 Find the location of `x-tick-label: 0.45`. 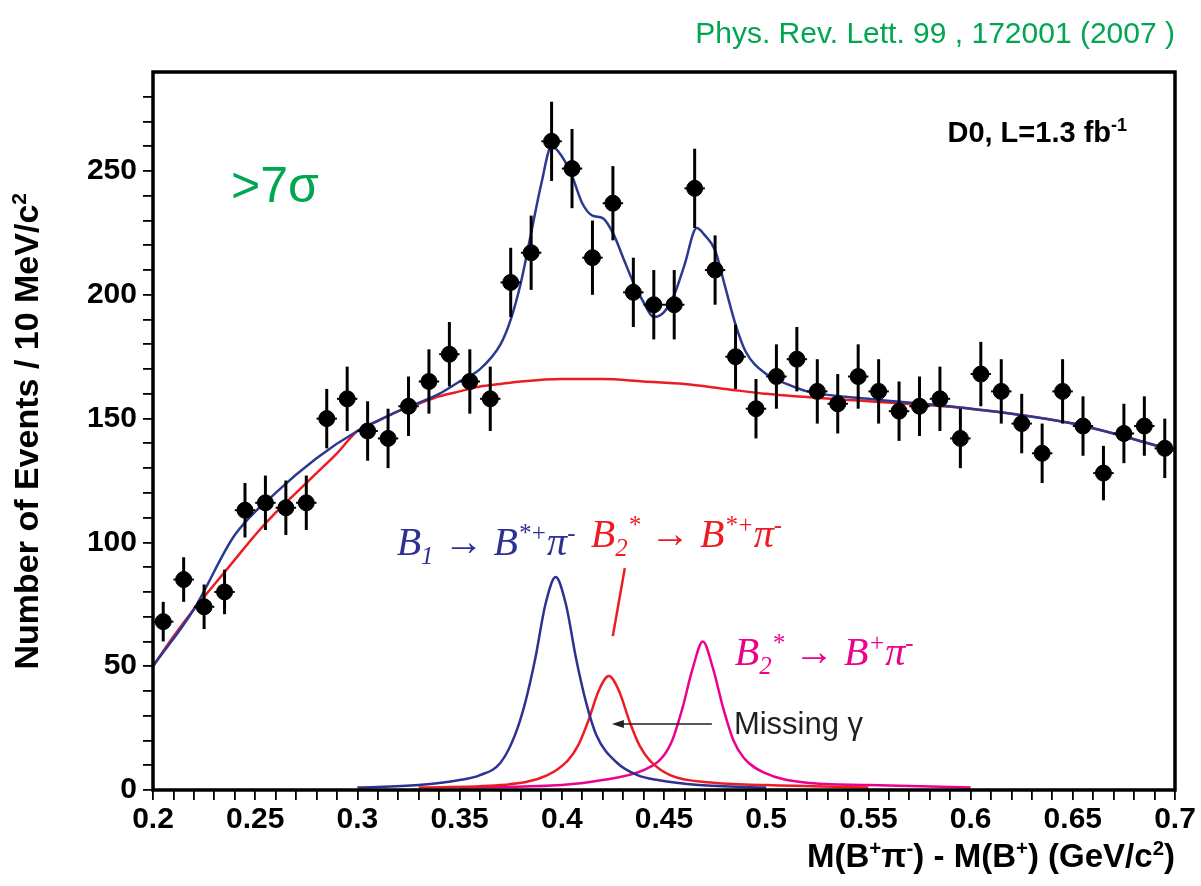

x-tick-label: 0.45 is located at coordinates (664, 818).